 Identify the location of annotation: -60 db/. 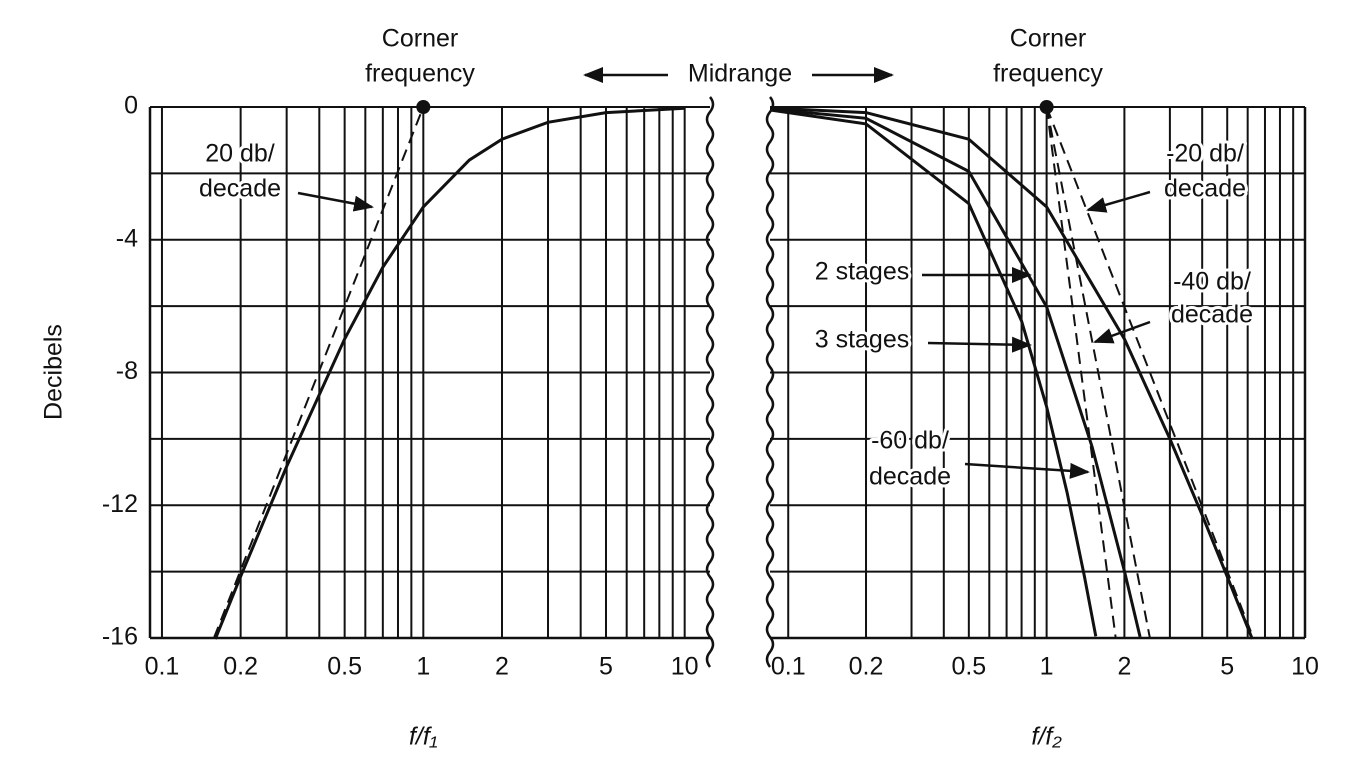
(910, 441).